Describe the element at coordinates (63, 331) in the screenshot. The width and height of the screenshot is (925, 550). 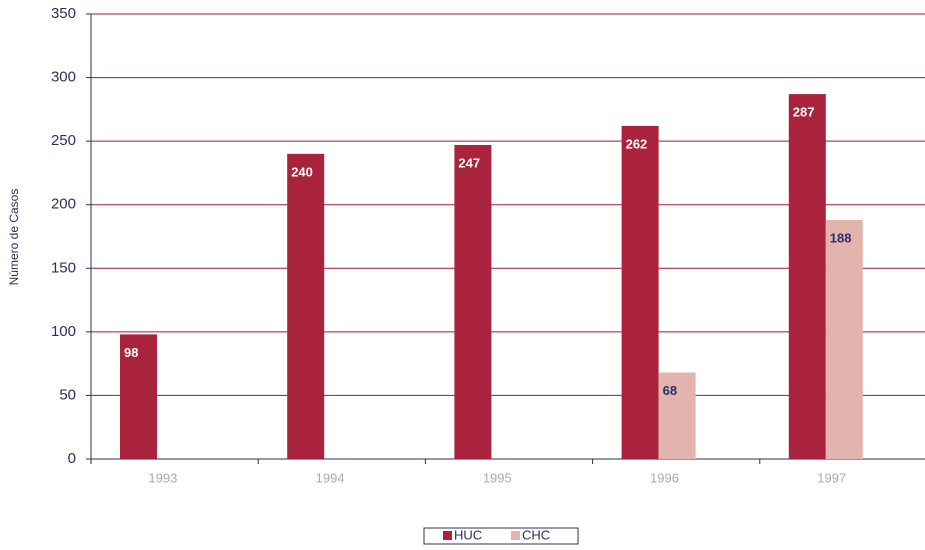
I see `y-tick-label: 100` at that location.